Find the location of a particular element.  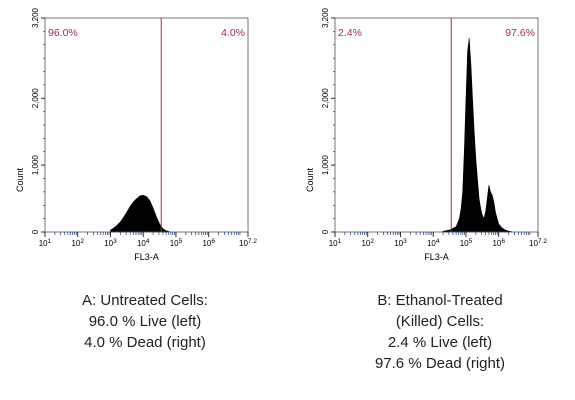

right-region-percent: 97.6% is located at coordinates (520, 33).